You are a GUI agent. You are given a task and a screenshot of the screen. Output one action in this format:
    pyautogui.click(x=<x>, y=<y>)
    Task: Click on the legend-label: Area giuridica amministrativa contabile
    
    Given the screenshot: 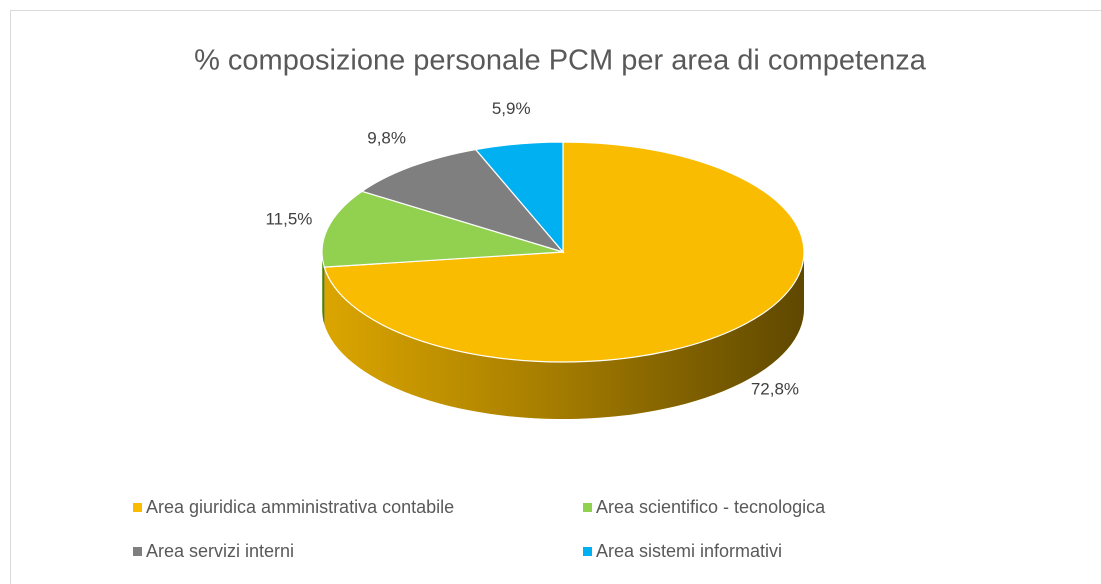 What is the action you would take?
    pyautogui.click(x=300, y=507)
    